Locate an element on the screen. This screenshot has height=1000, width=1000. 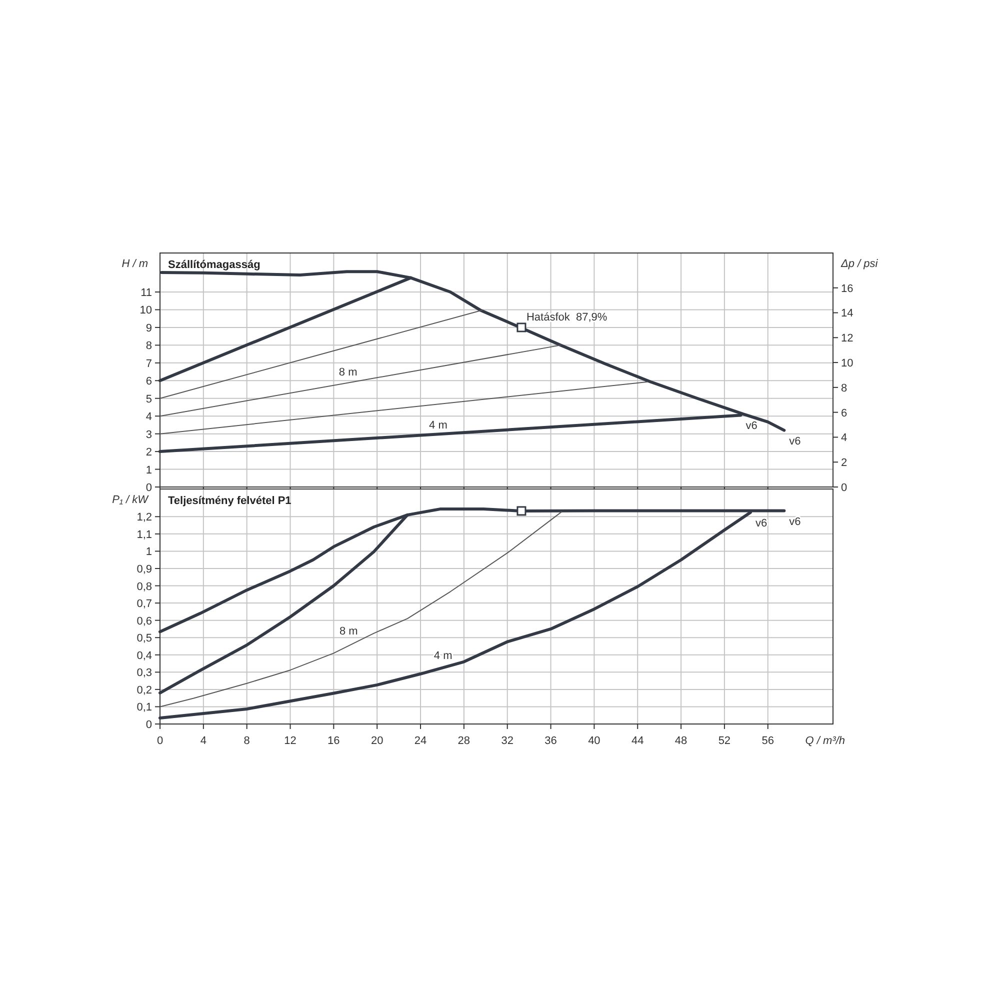
text: Szállítómagasság is located at coordinates (214, 265).